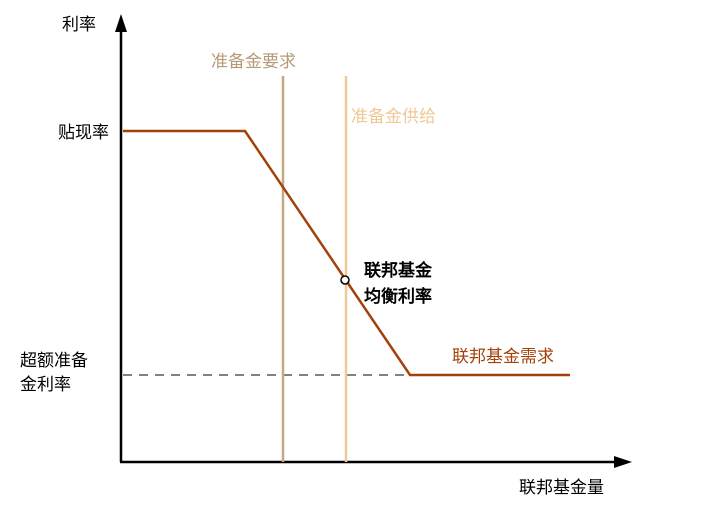 This screenshot has height=505, width=719. What do you see at coordinates (79, 25) in the screenshot?
I see `y-axis-label: 利率` at bounding box center [79, 25].